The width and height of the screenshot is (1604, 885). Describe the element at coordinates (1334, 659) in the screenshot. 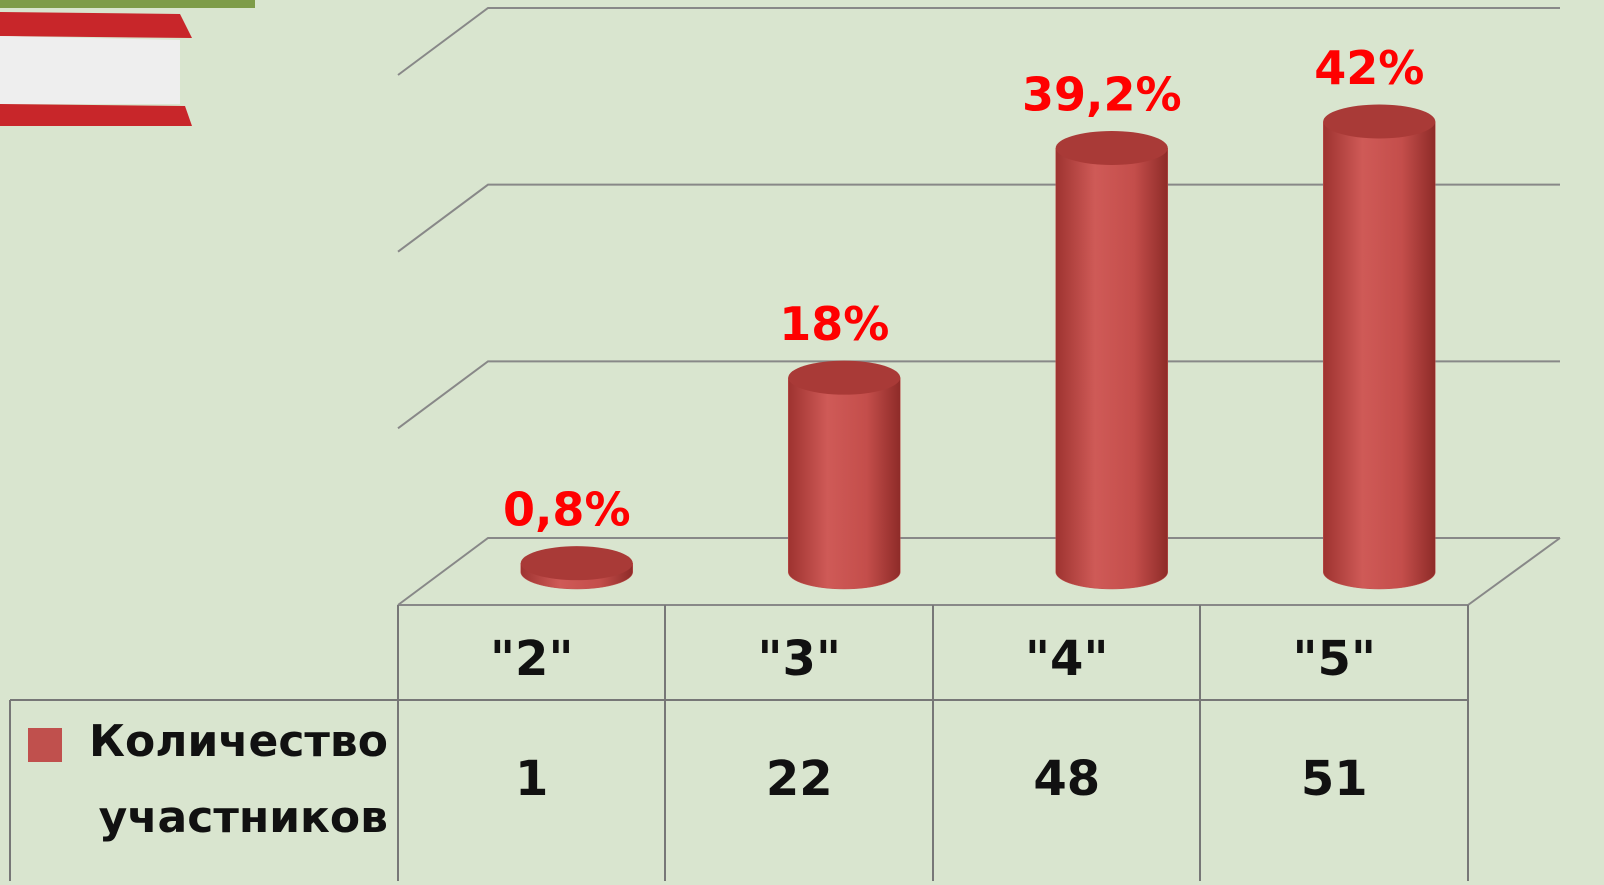

I see `category-label: "5"` at that location.